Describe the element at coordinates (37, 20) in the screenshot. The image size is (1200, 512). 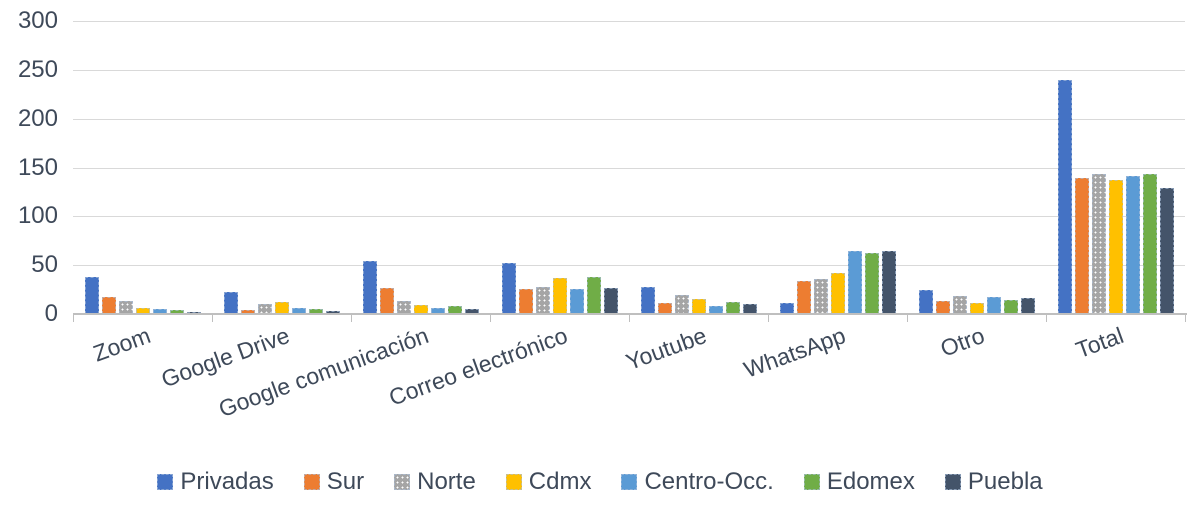
I see `y-axis-tick-label: 300` at that location.